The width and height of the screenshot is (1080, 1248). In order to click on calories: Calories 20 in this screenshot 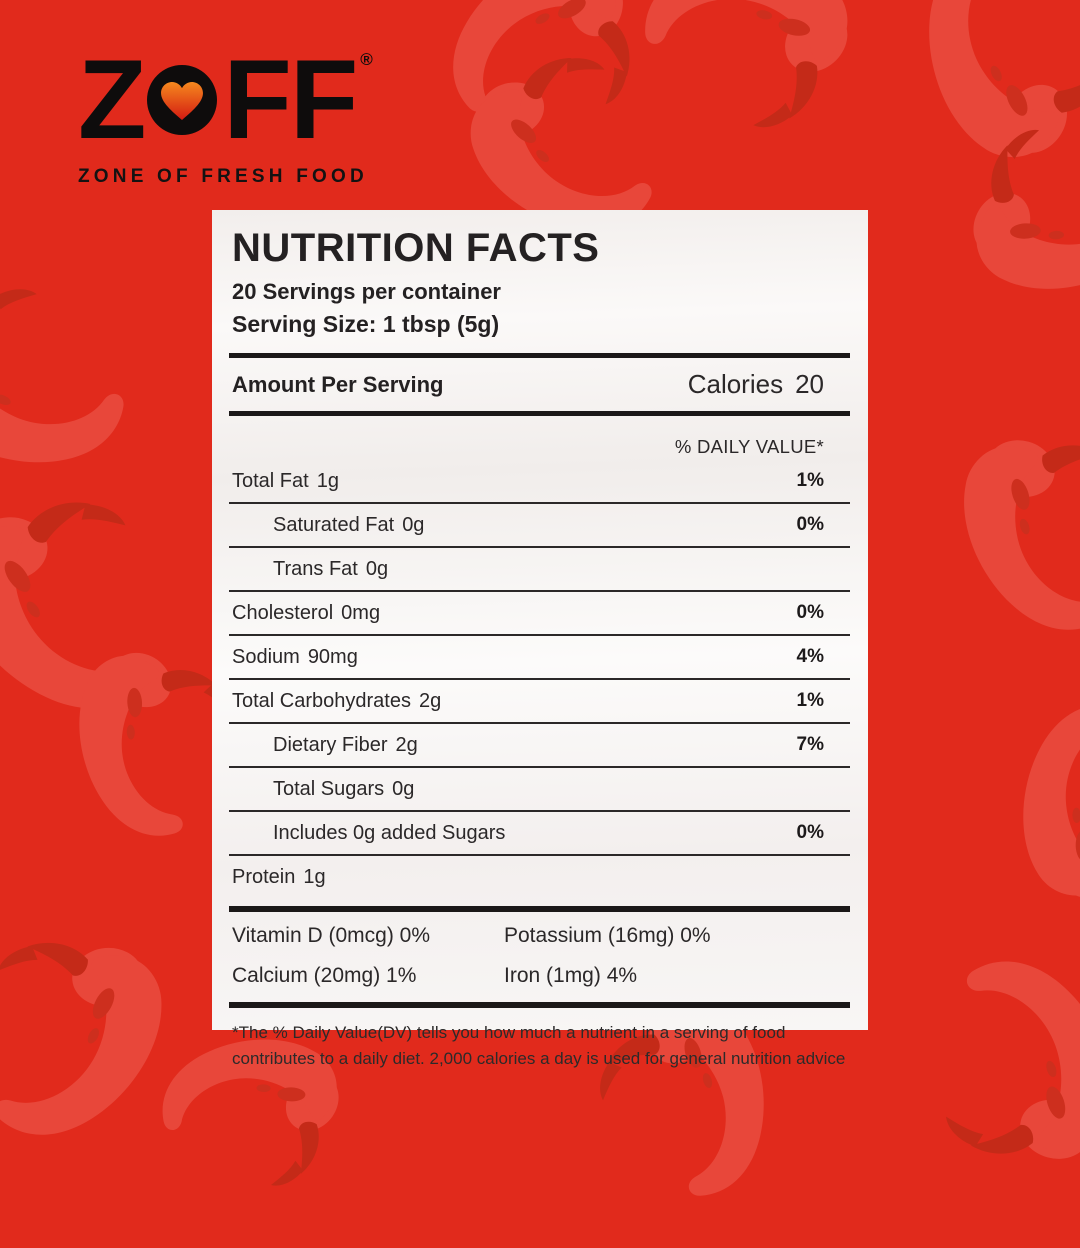, I will do `click(756, 384)`.